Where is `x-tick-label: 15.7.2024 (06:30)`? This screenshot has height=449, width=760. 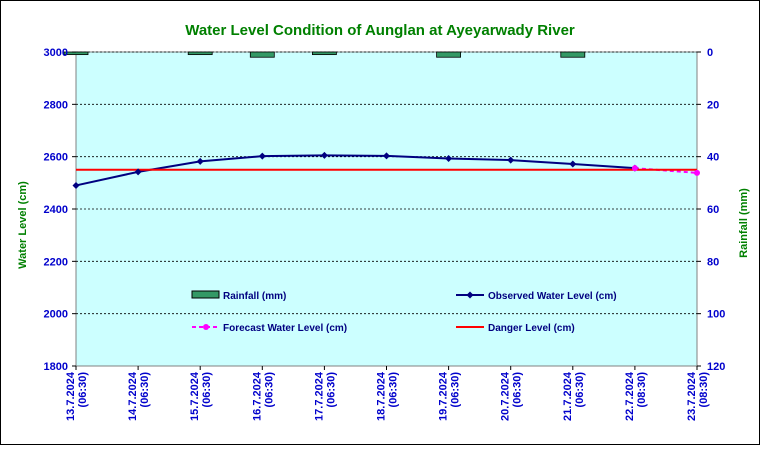 x-tick-label: 15.7.2024 (06:30) is located at coordinates (201, 396).